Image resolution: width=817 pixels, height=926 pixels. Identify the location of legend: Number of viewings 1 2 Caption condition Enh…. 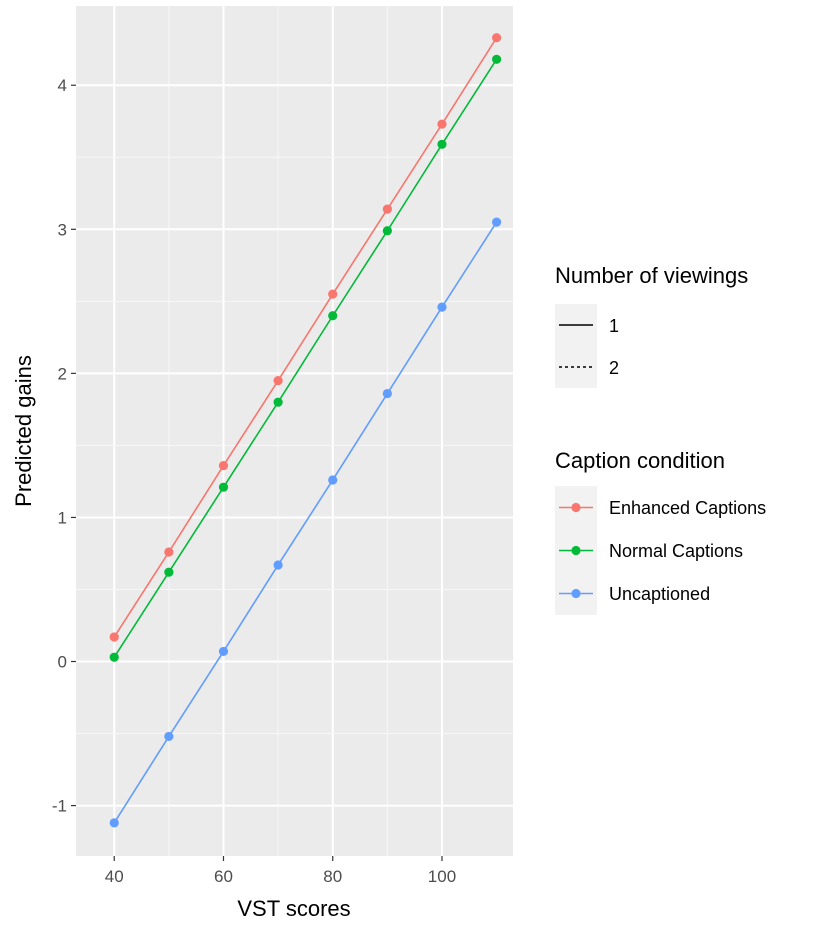
(660, 439).